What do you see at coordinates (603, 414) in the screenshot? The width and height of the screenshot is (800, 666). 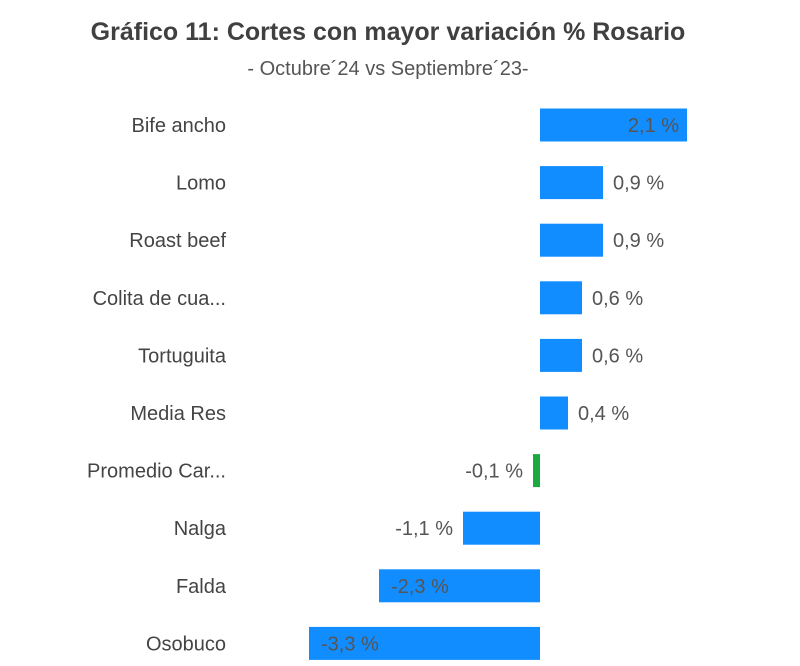 I see `data-label: 0,4 %` at bounding box center [603, 414].